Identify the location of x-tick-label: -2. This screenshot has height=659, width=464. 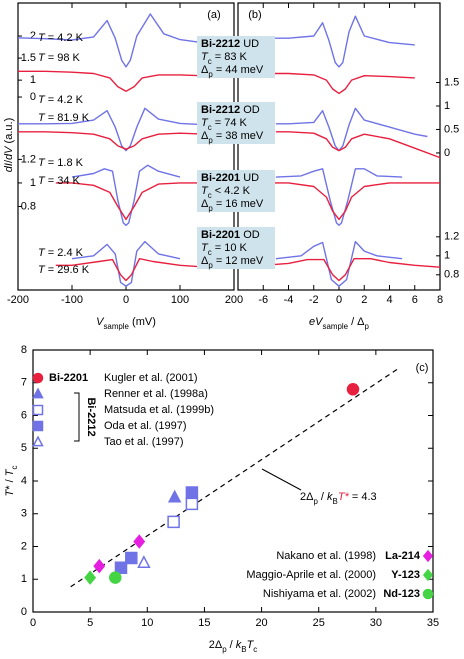
(314, 300).